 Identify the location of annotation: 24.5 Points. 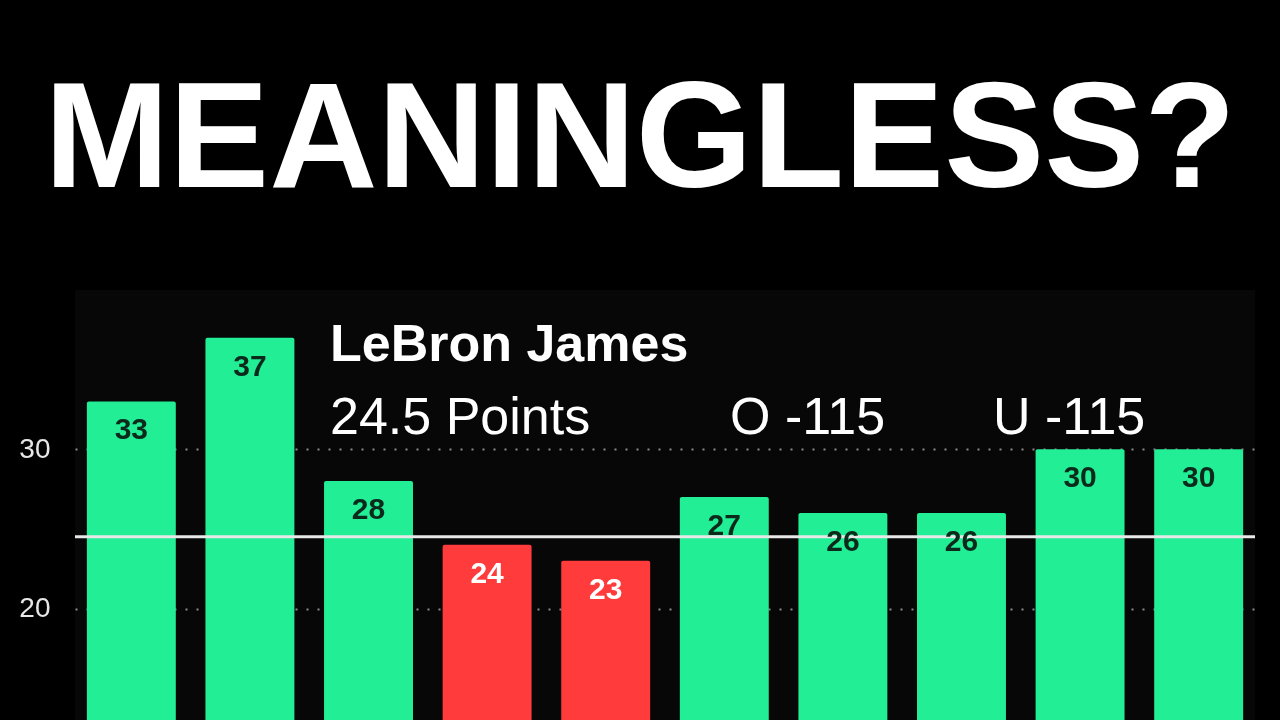
(460, 416).